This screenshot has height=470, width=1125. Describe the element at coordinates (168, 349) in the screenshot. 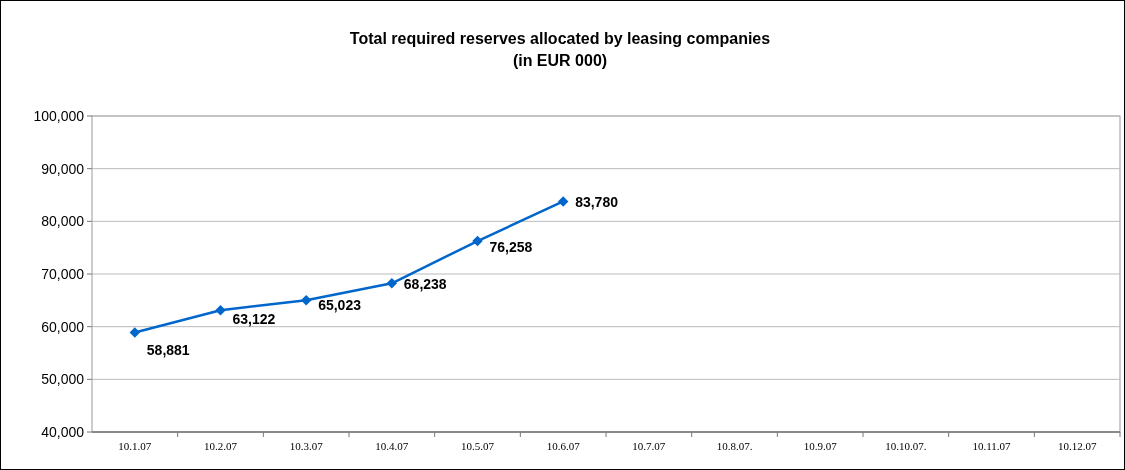

I see `data-label: 58,881` at that location.